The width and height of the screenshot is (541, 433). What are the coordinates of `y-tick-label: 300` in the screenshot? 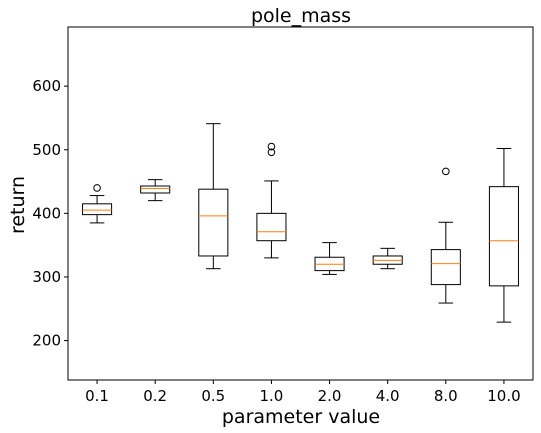 It's located at (46, 277).